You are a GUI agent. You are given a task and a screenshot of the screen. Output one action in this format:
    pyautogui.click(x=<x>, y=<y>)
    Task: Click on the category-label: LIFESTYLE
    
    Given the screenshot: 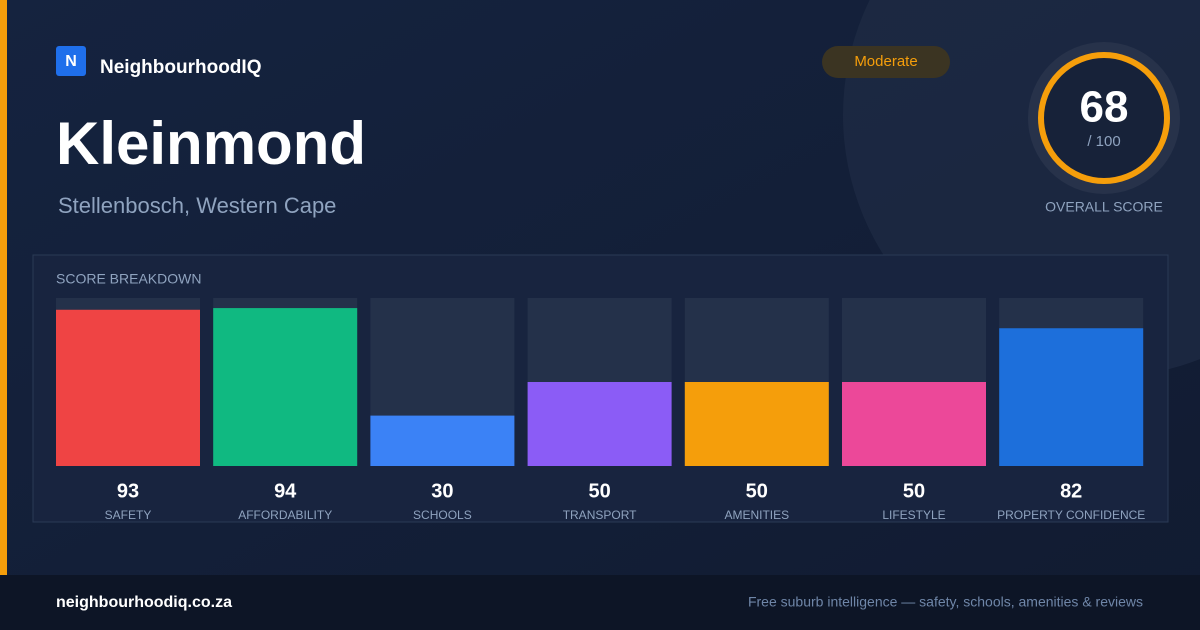 What is the action you would take?
    pyautogui.click(x=913, y=515)
    